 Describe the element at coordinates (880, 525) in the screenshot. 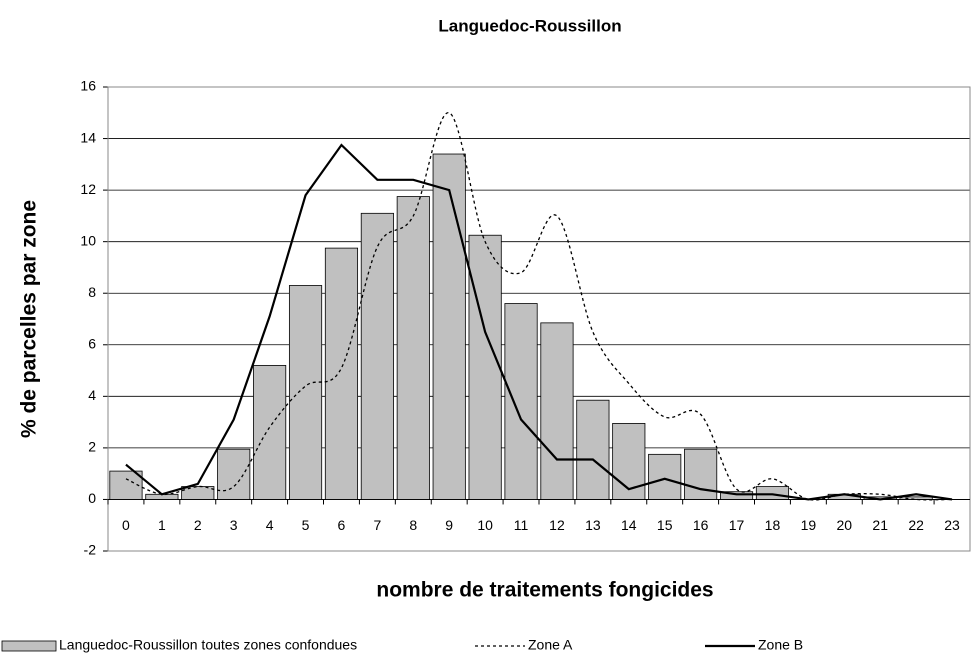

I see `x-tick-label: 21` at that location.